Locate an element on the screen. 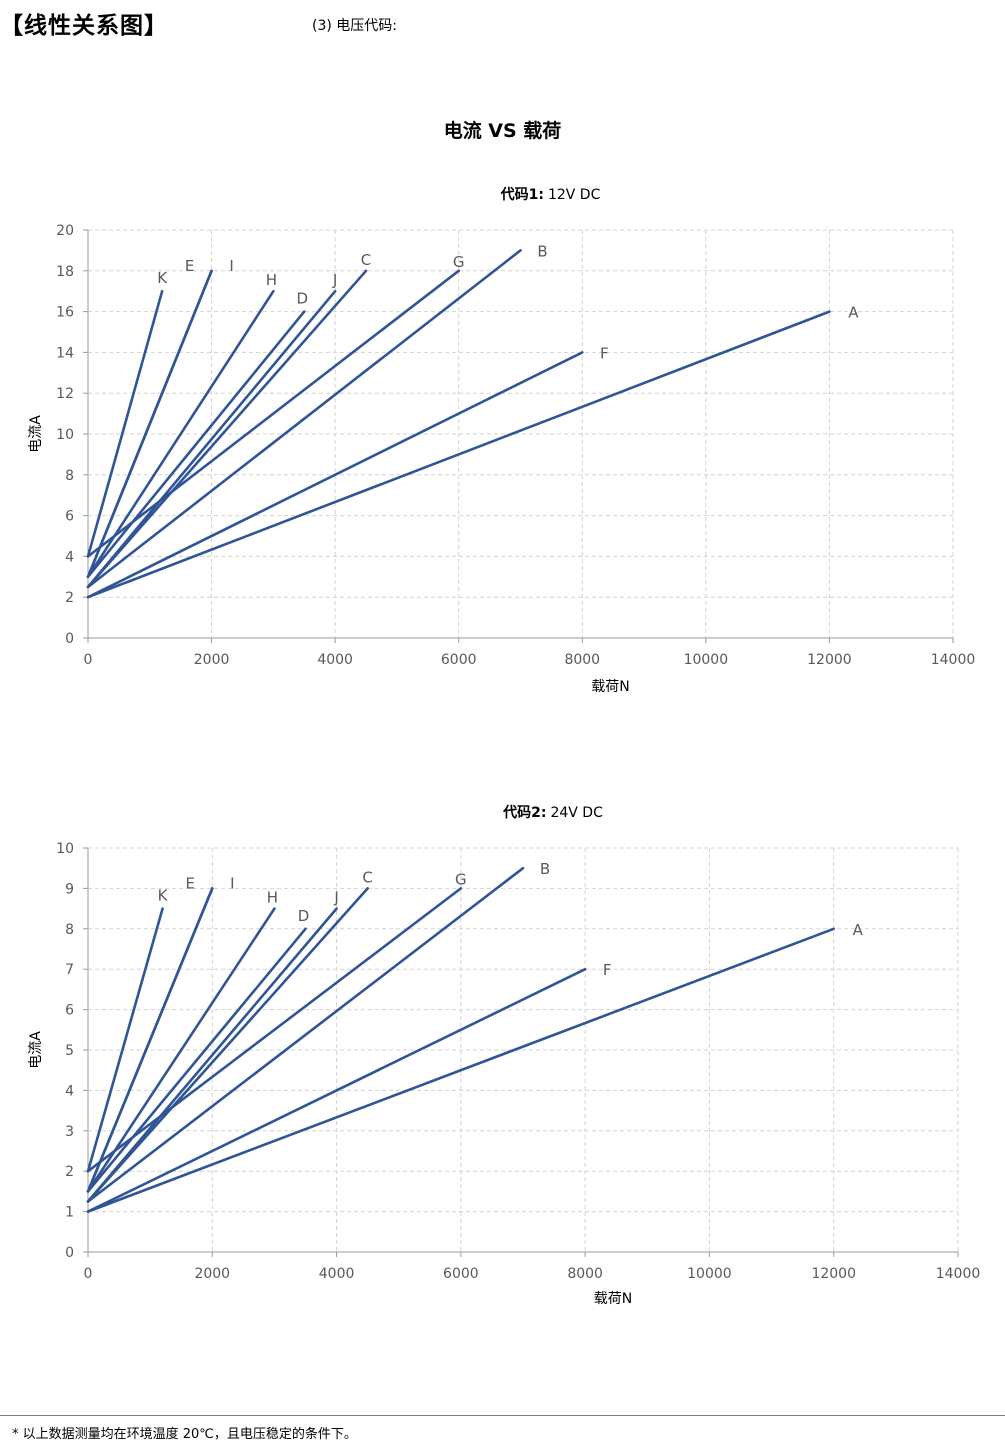  chart-title-voltage: 12V DC is located at coordinates (574, 195).